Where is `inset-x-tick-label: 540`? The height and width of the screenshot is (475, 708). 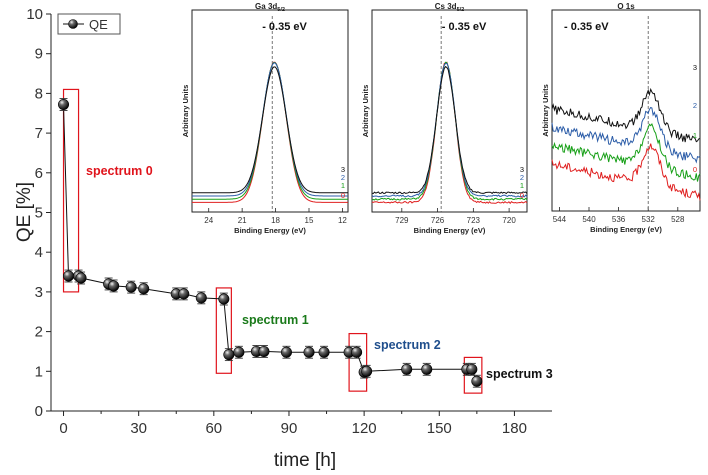
inset-x-tick-label: 540 is located at coordinates (589, 219).